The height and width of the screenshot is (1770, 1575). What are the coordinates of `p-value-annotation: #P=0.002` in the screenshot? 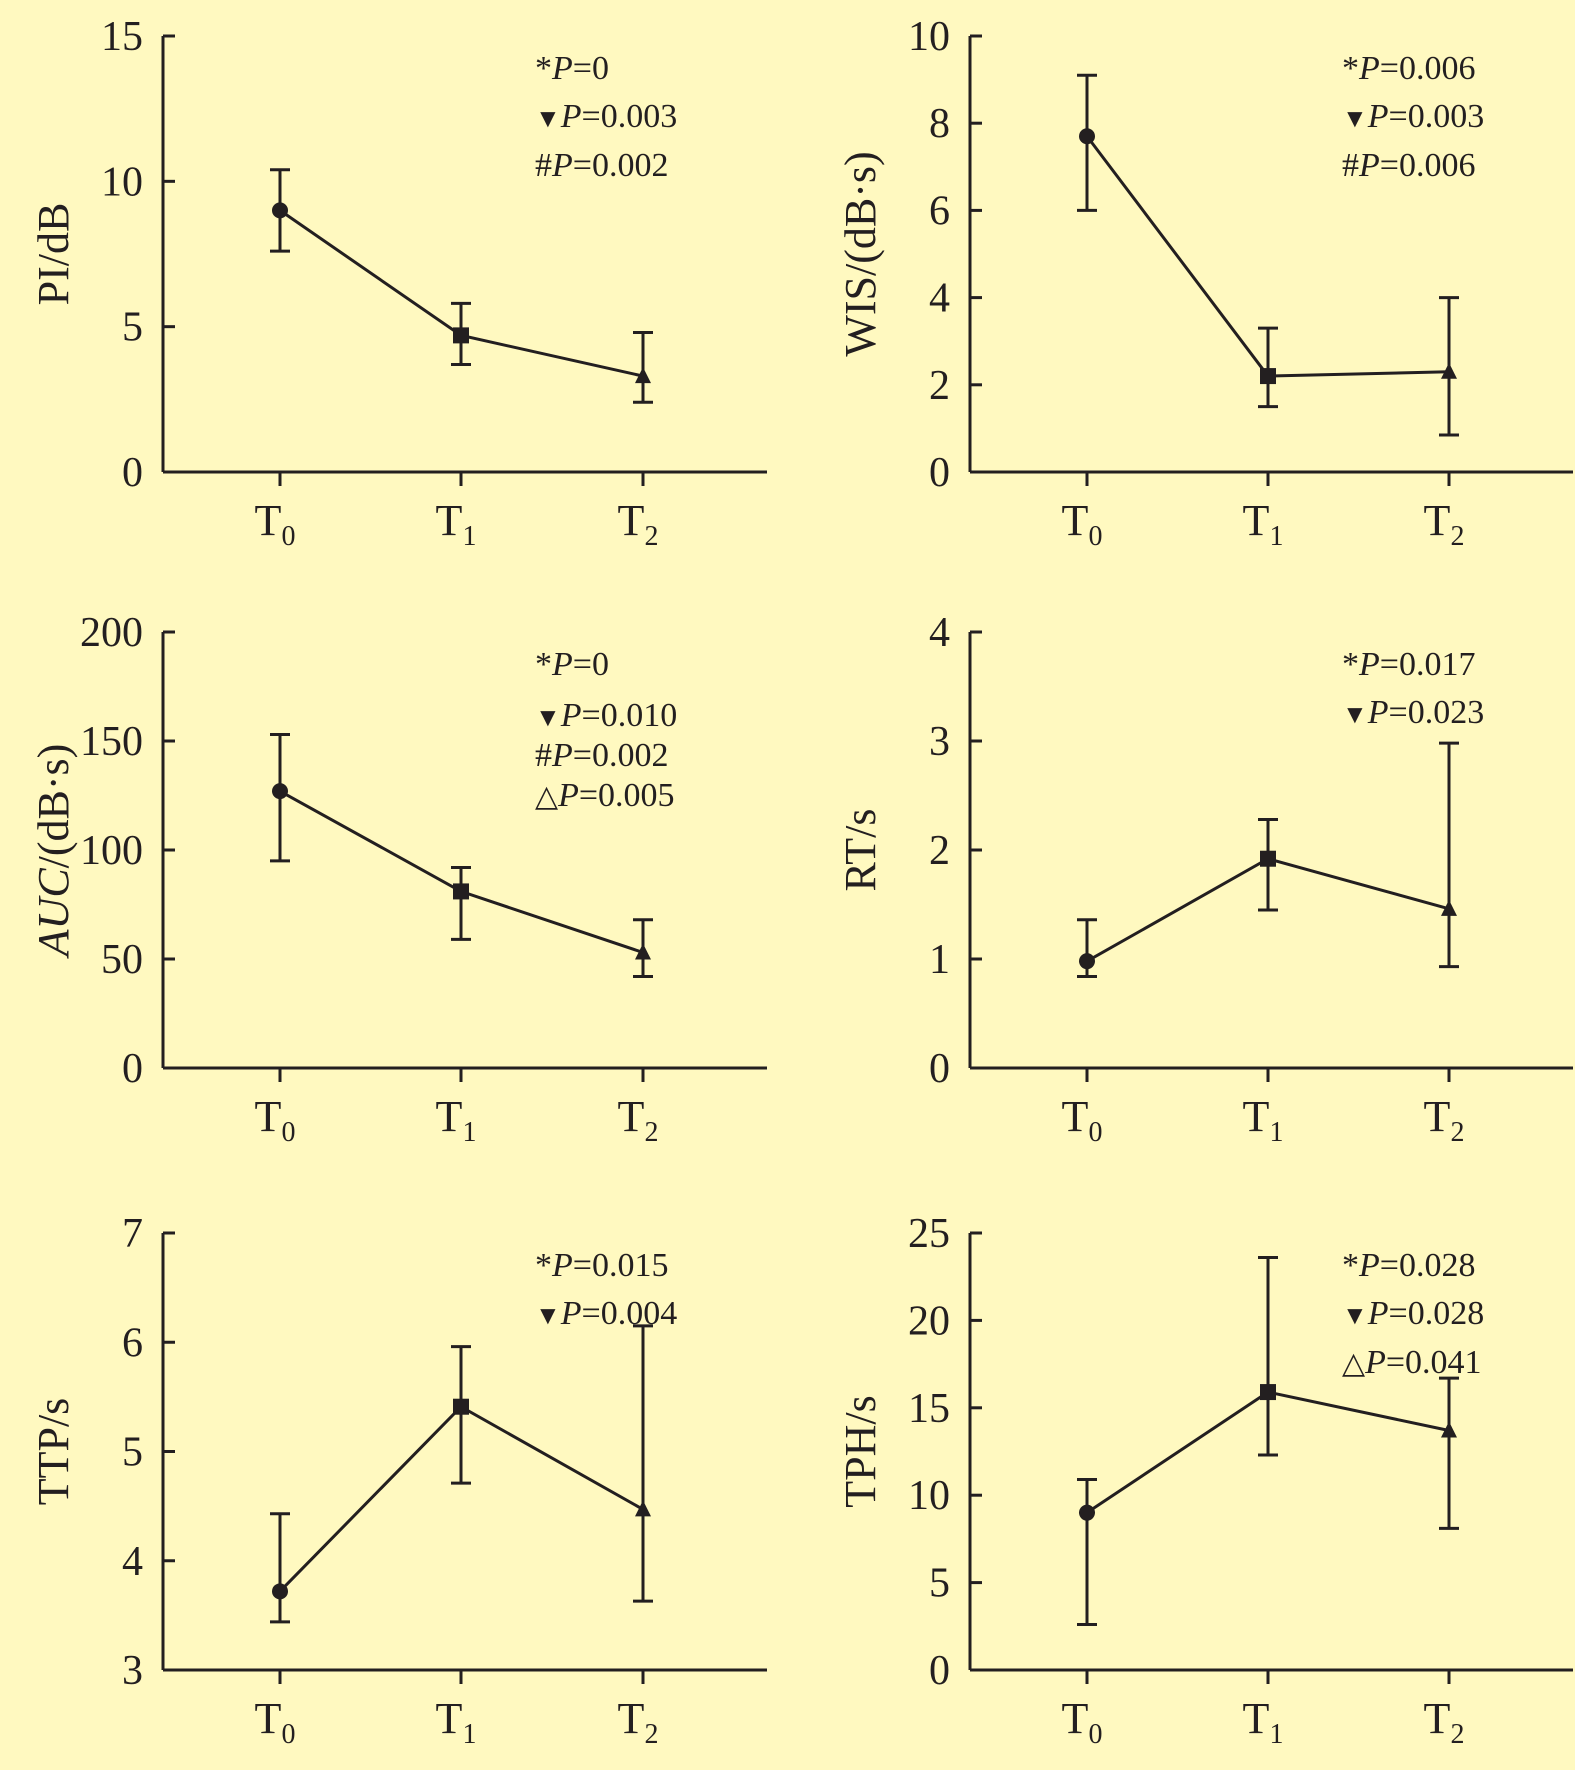 It's located at (601, 755).